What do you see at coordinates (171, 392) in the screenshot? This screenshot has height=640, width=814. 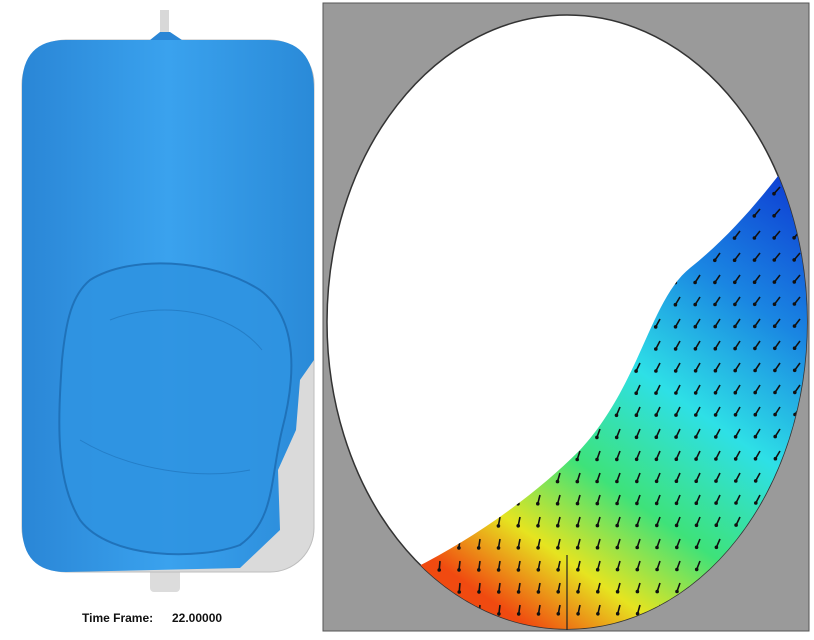 I see `surface-ridge` at bounding box center [171, 392].